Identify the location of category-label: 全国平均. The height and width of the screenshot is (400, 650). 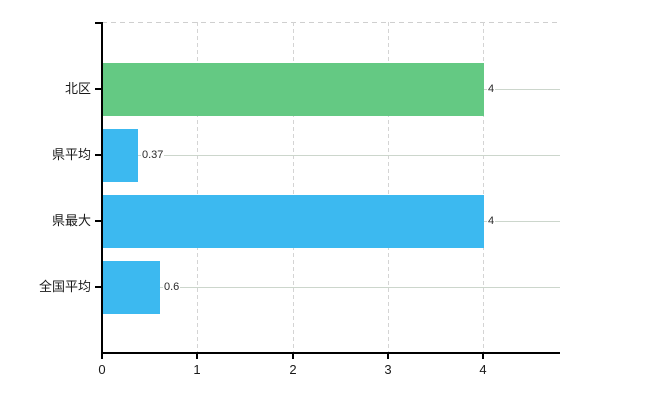
(64, 286).